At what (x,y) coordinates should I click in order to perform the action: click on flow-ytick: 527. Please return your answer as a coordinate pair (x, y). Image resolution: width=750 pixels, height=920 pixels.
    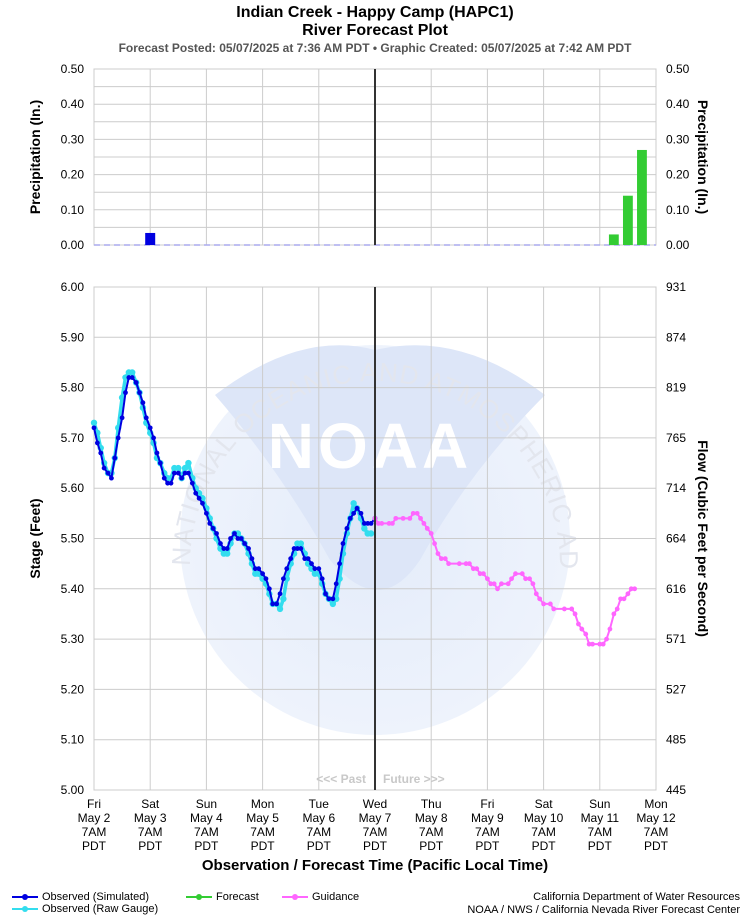
    Looking at the image, I should click on (676, 689).